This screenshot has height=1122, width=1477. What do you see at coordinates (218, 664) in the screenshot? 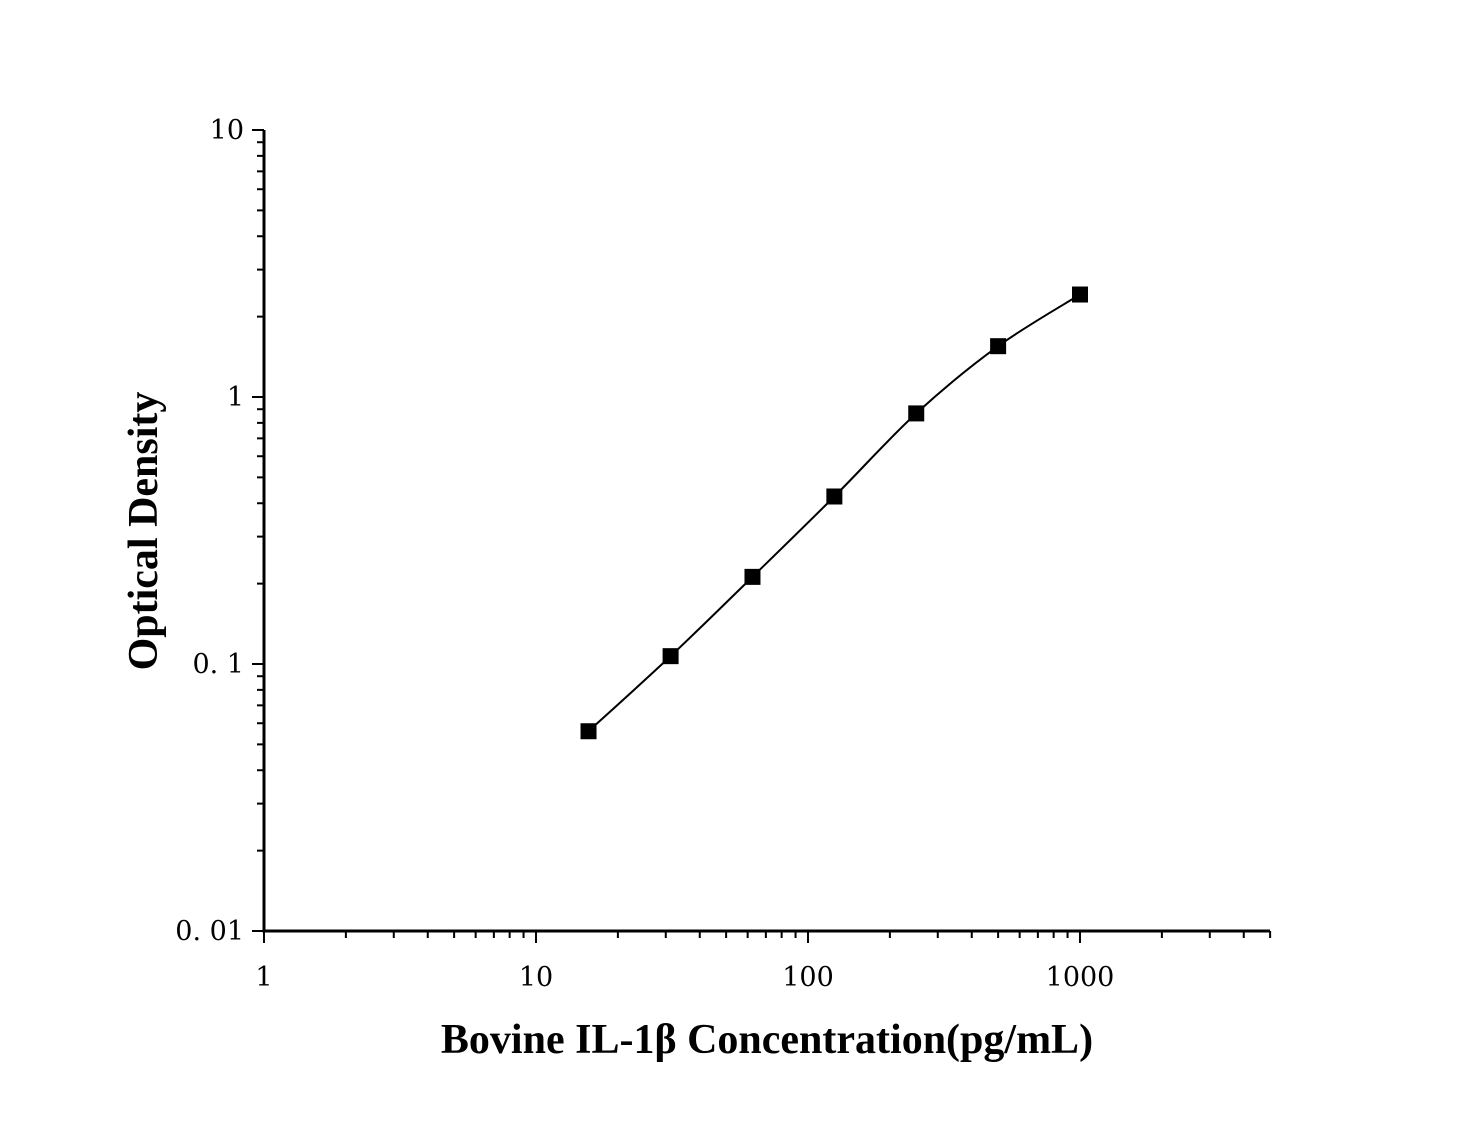
I see `y-tick-label: 0. 1` at bounding box center [218, 664].